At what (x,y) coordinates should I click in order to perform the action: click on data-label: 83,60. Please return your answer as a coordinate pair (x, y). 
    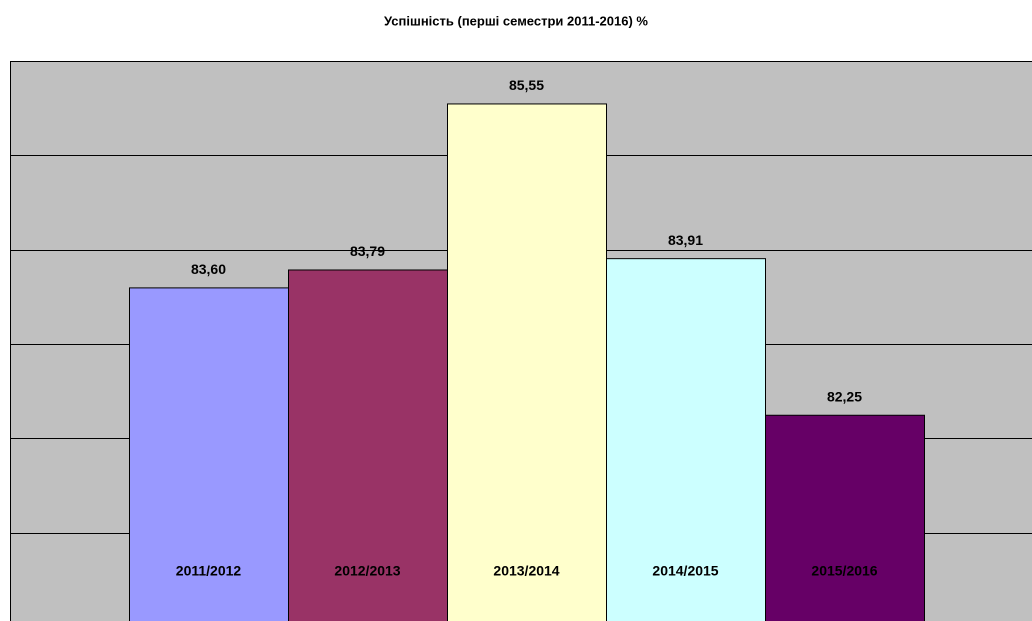
    Looking at the image, I should click on (208, 269).